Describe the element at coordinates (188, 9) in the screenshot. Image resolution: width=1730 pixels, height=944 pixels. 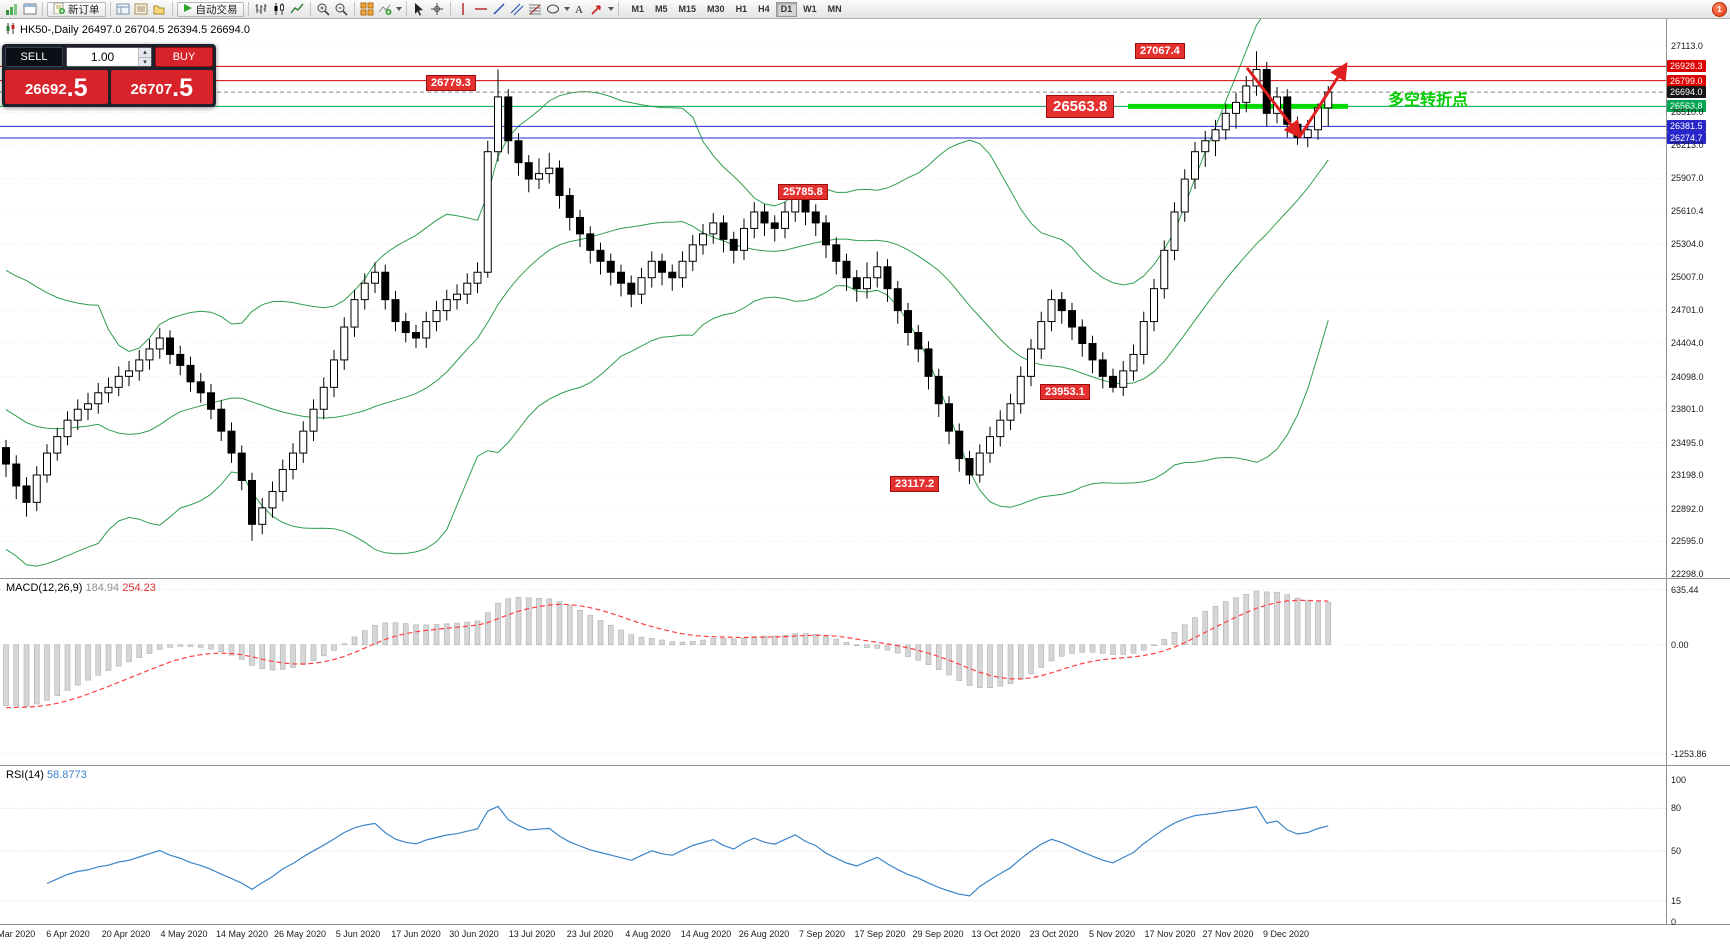
I see `play-icon` at that location.